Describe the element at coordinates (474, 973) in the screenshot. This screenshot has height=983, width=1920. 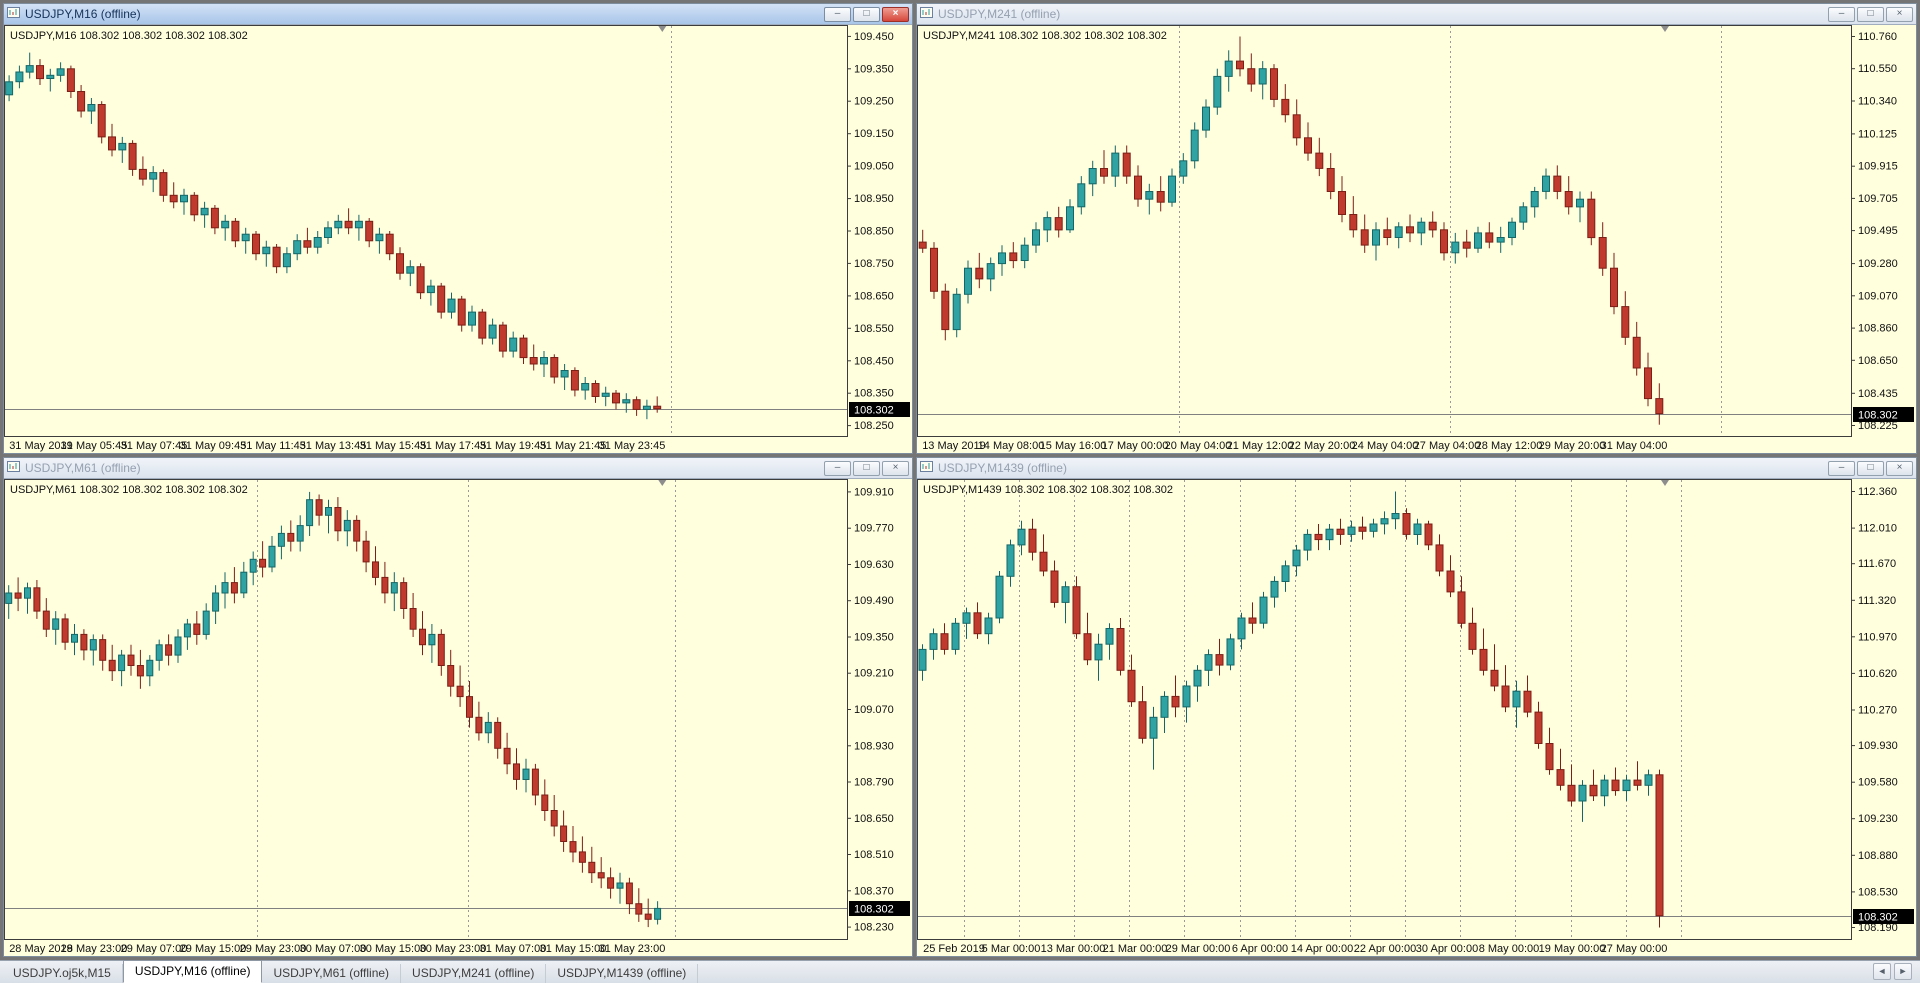
I see `tab-usdjpy-m241-offline: USDJPY,M241 (offline)` at that location.